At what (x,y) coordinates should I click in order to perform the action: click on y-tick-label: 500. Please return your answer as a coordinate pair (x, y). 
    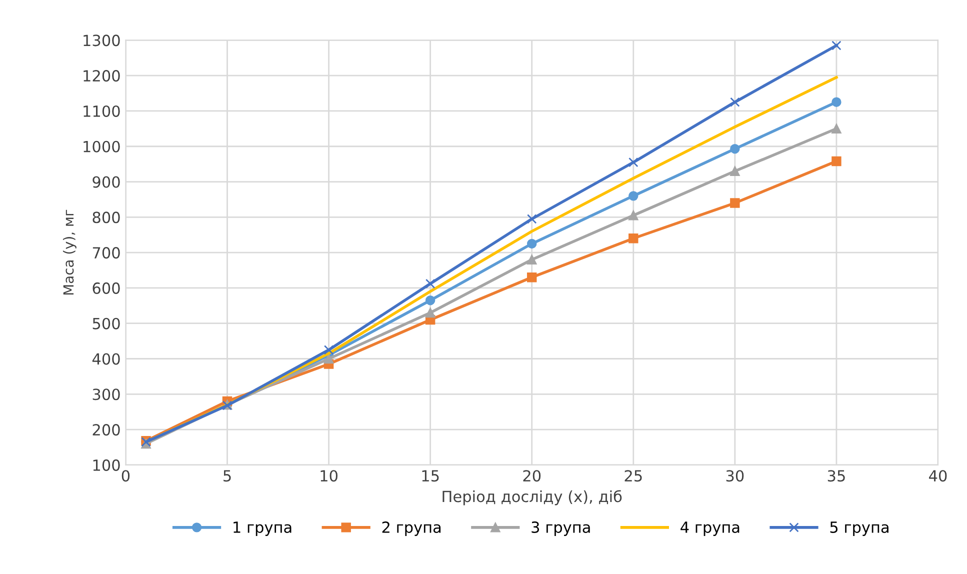
    Looking at the image, I should click on (106, 324).